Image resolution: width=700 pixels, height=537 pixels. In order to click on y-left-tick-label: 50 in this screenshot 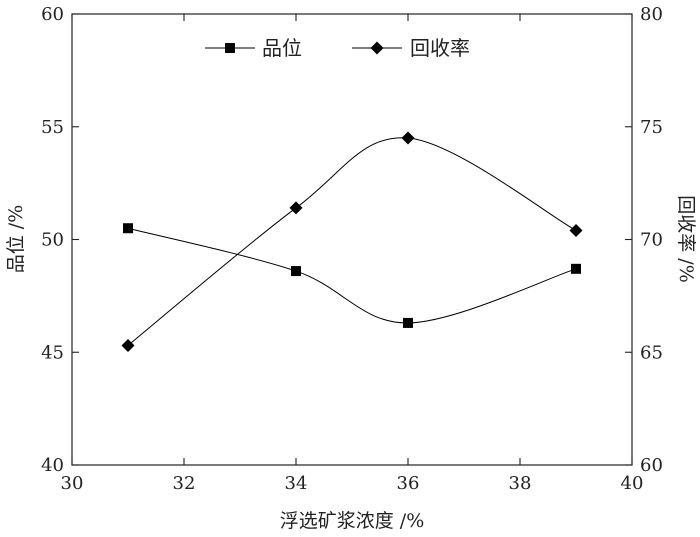, I will do `click(52, 240)`.